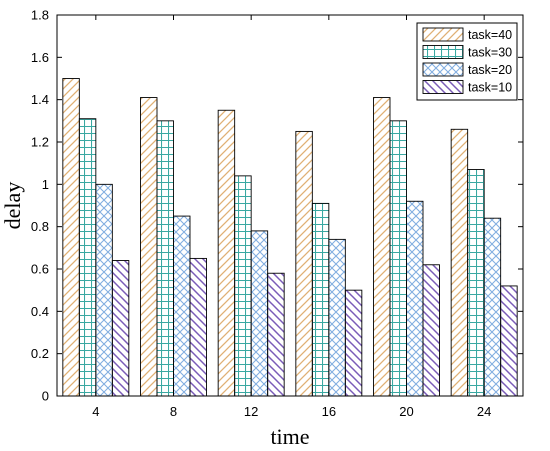 The image size is (550, 451). What do you see at coordinates (198, 327) in the screenshot?
I see `bar-task-10-t8` at bounding box center [198, 327].